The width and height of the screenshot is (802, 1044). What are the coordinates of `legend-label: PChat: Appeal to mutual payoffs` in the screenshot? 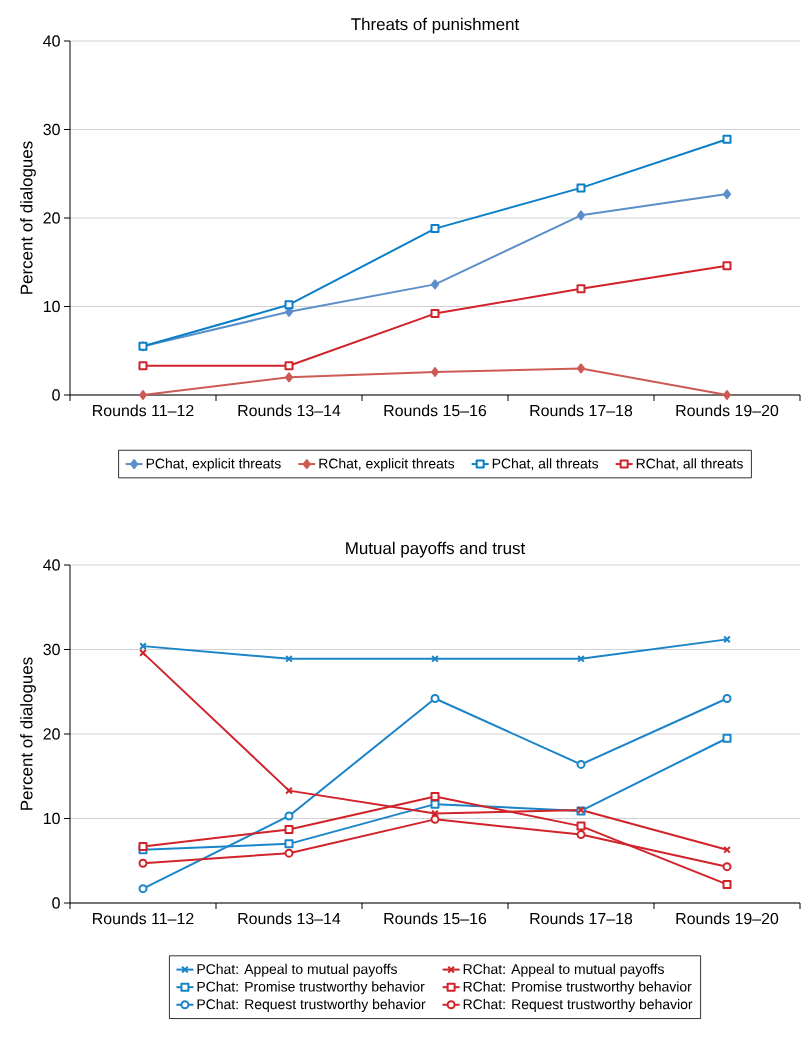 It's located at (297, 970).